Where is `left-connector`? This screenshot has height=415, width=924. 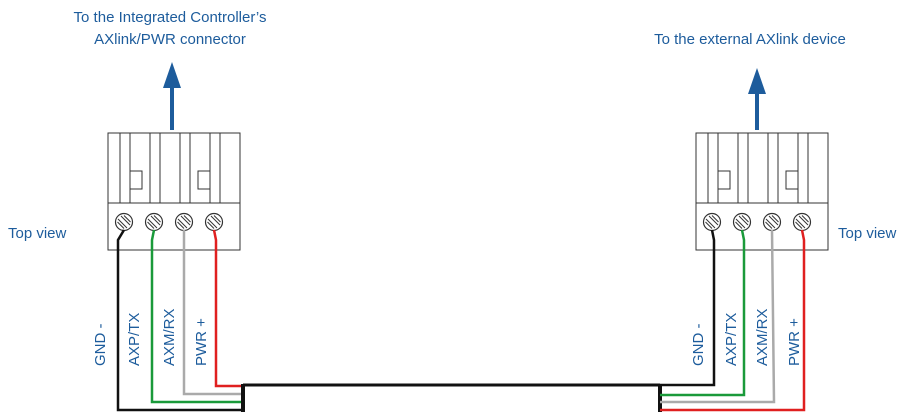
left-connector is located at coordinates (174, 191).